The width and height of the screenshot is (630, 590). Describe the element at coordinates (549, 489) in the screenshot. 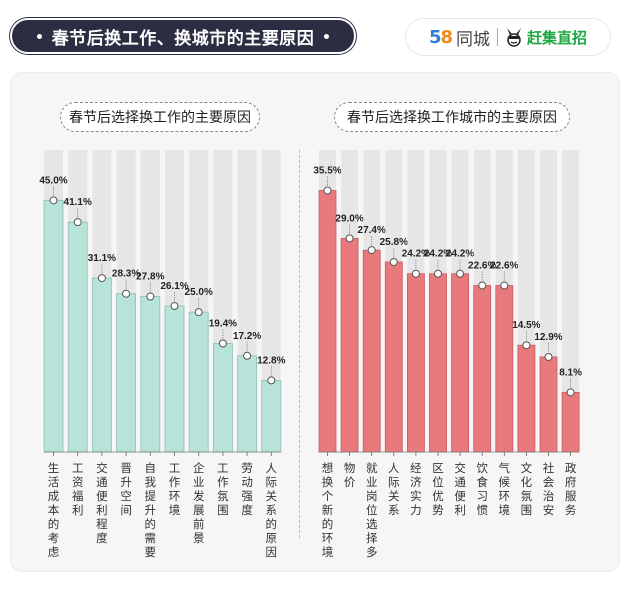

I see `right-category-label: 社会治安` at that location.